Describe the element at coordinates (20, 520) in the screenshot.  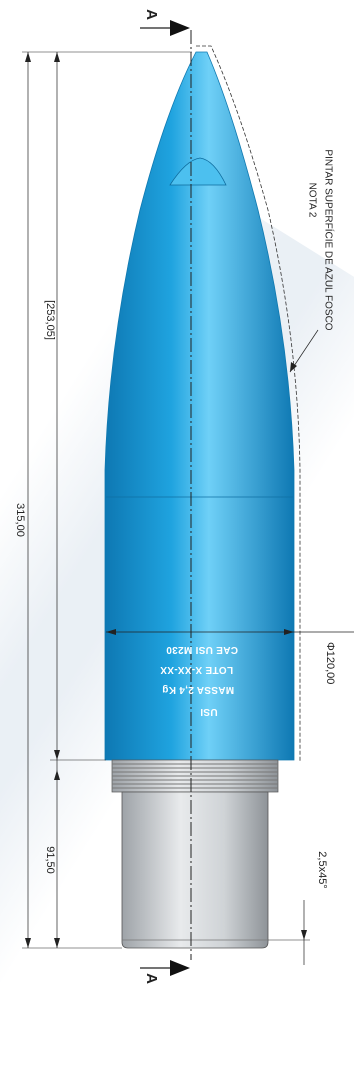
I see `overall-length-label: 315,00` at that location.